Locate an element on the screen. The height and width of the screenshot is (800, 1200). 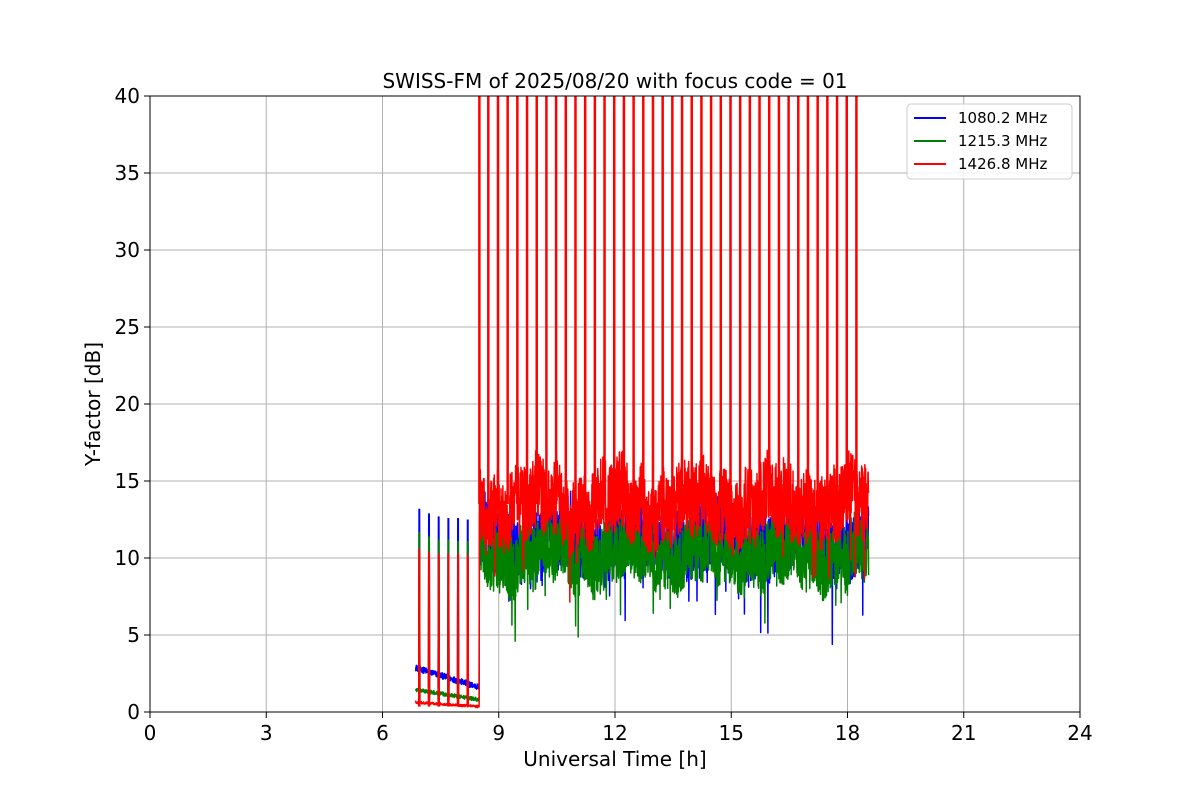
x-tick-label: 15 is located at coordinates (731, 733).